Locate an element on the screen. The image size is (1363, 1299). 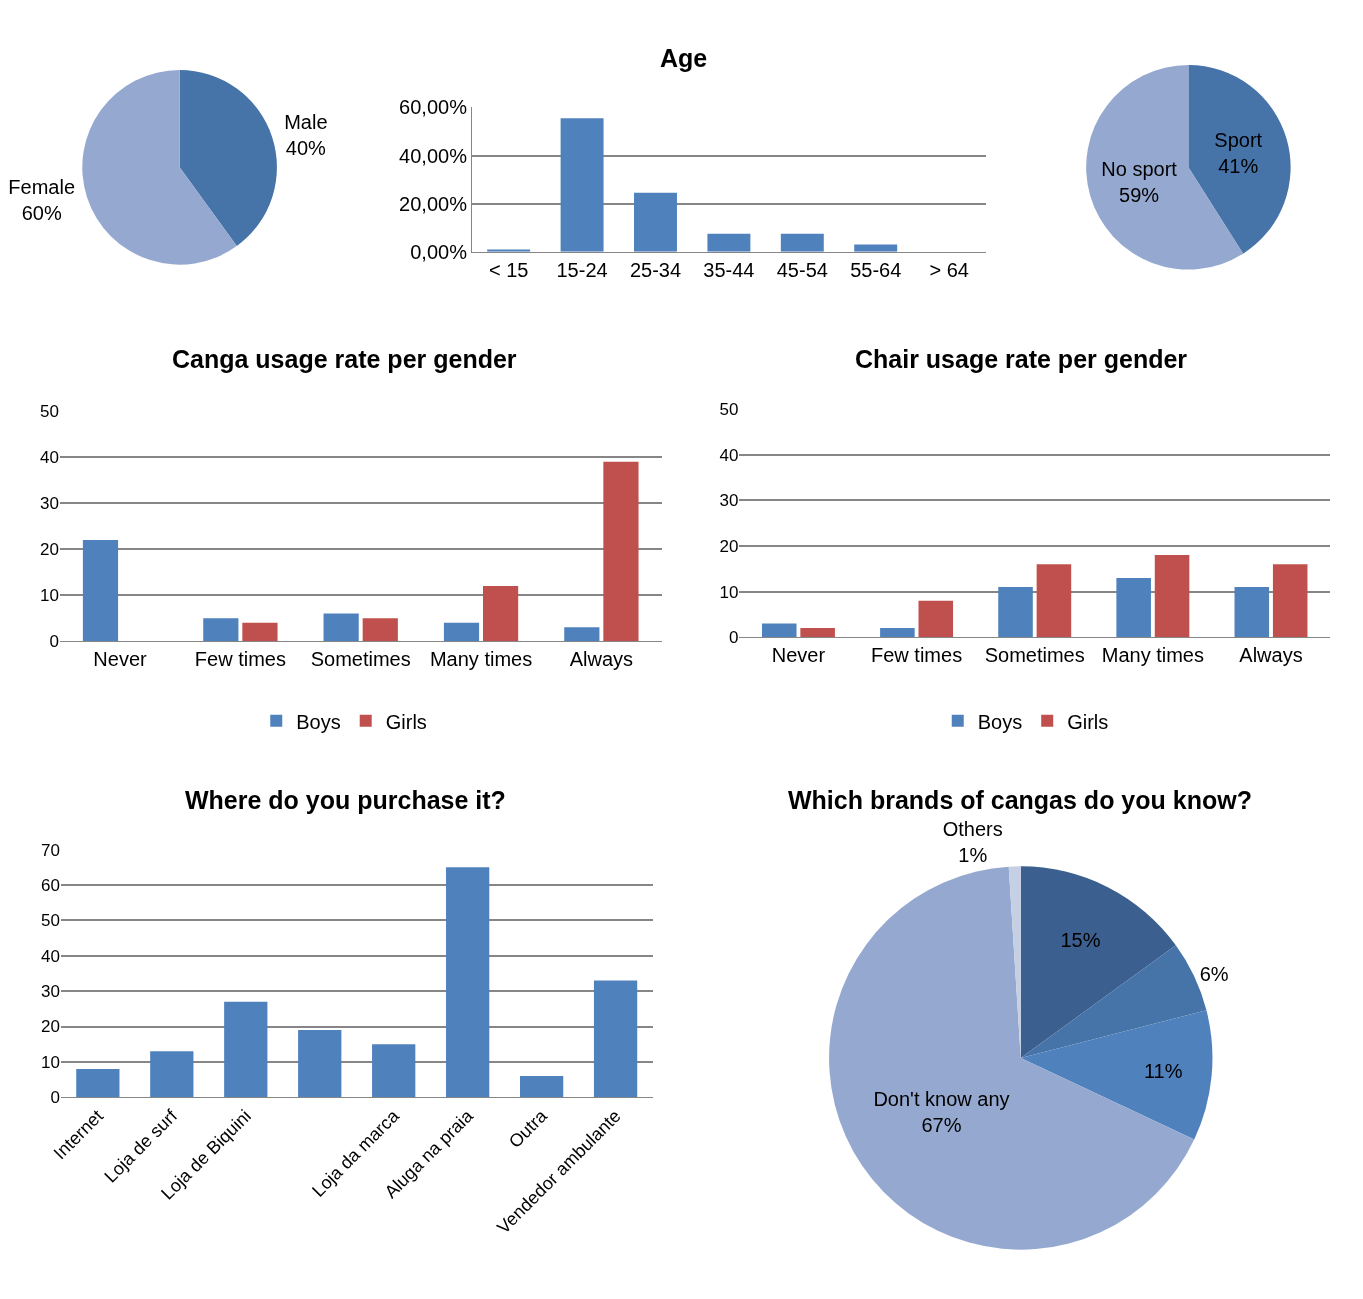
slice-label: Others is located at coordinates (972, 829).